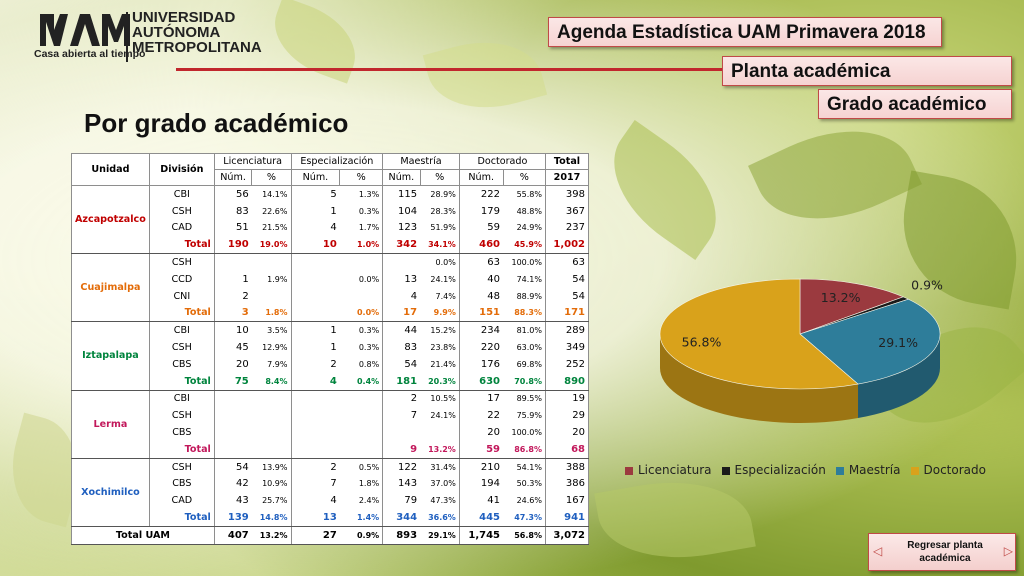 This screenshot has height=576, width=1024. I want to click on mae-pct-cell: 37.0%, so click(440, 484).